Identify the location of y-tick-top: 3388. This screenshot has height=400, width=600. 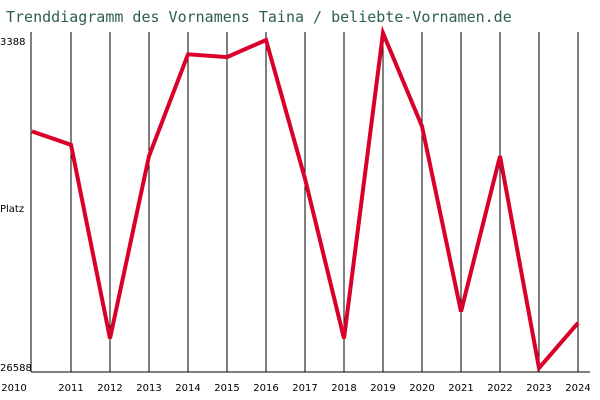
(12, 42).